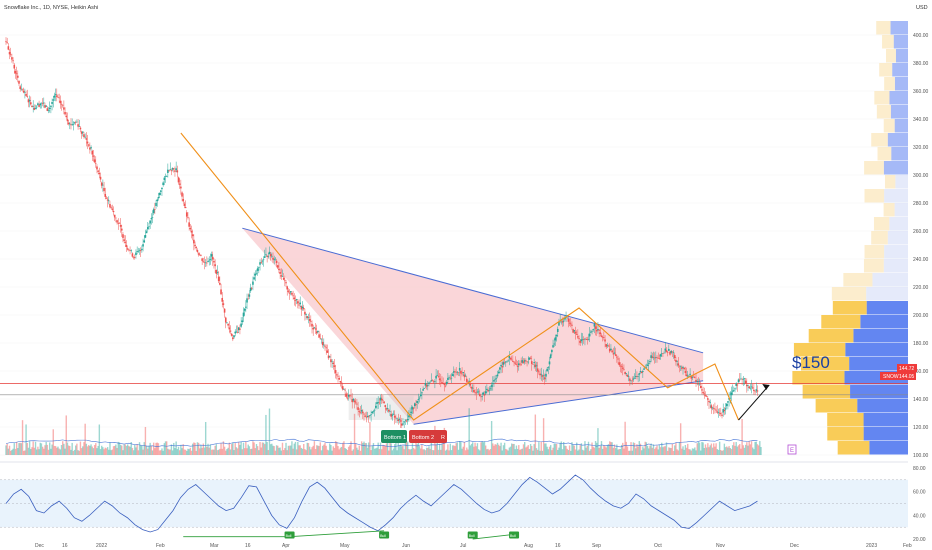 The image size is (932, 550). What do you see at coordinates (39, 546) in the screenshot?
I see `time-tick-label: Dec` at bounding box center [39, 546].